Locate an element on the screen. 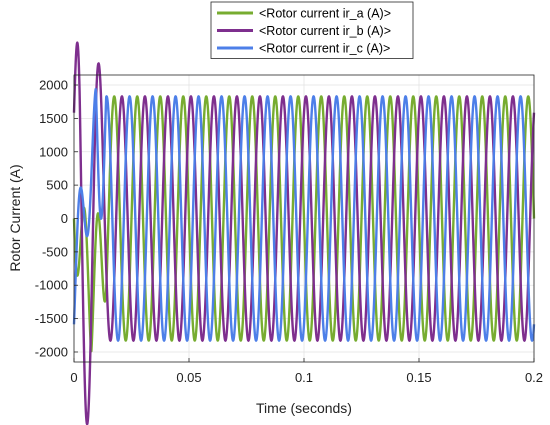 The height and width of the screenshot is (425, 550). y-tick-label: -500 is located at coordinates (55, 251).